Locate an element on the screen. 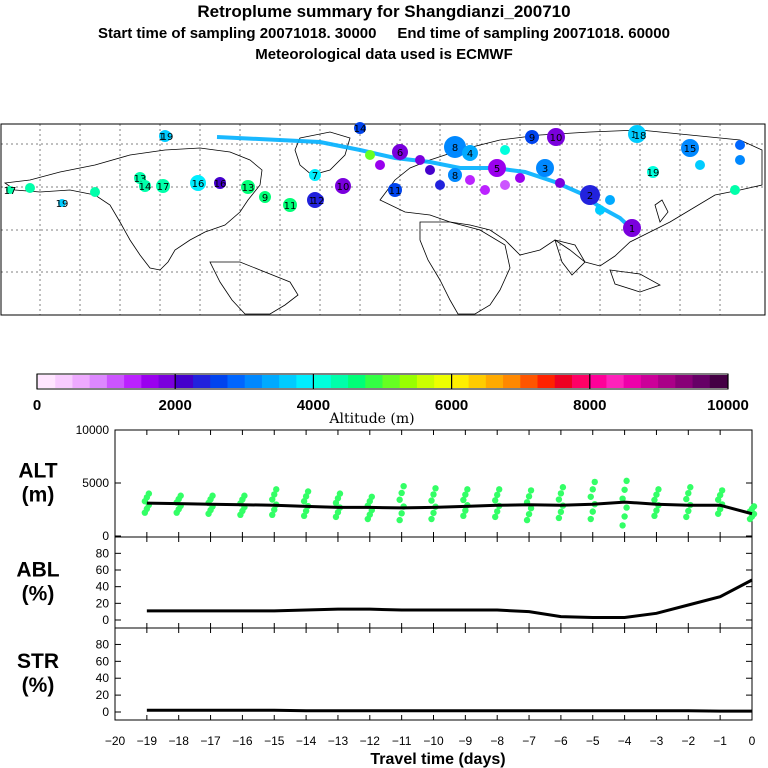 The image size is (768, 768). plume-label: 14 is located at coordinates (145, 187).